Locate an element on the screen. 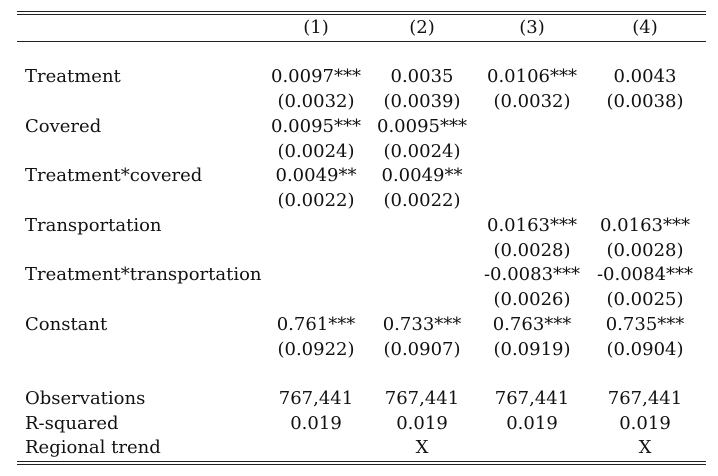 This screenshot has width=718, height=476. se-covered-2: (0.0024) is located at coordinates (422, 151).